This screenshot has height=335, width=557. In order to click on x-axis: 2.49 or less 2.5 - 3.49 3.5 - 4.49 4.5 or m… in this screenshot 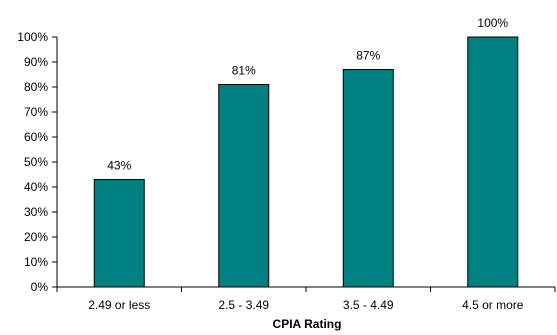, I will do `click(306, 299)`.